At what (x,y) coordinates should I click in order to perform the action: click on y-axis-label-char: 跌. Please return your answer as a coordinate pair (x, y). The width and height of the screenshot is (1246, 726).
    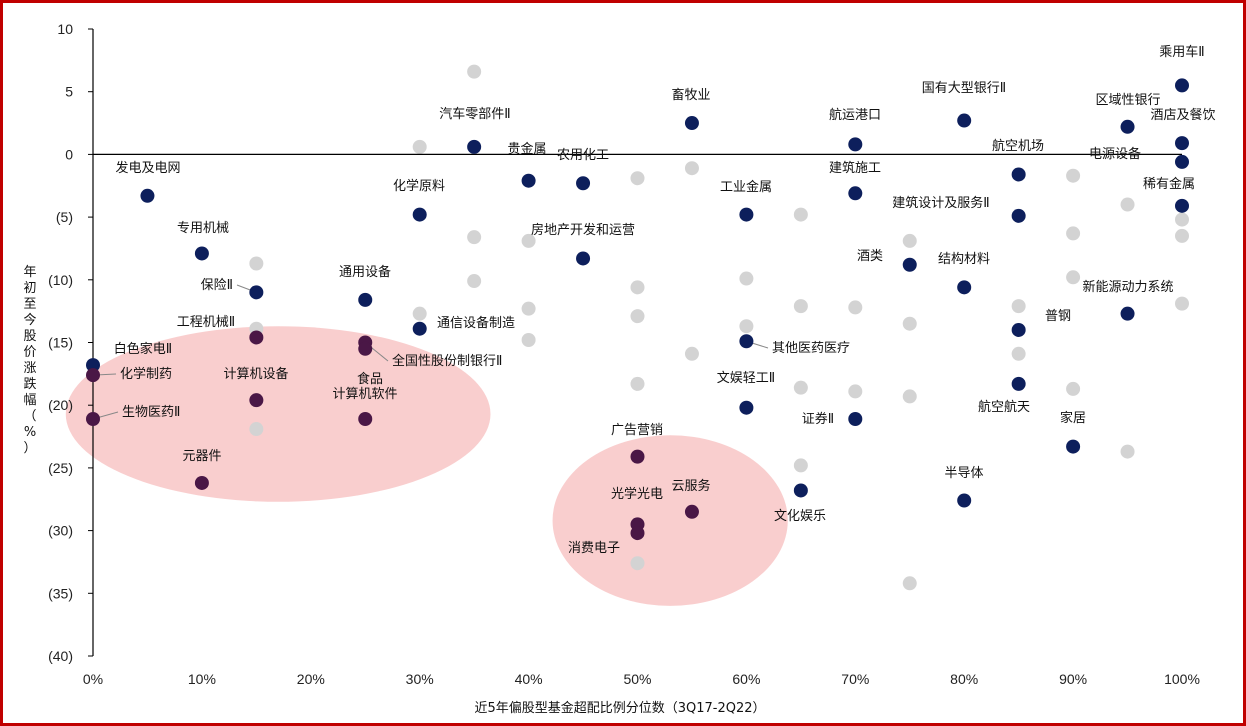
    Looking at the image, I should click on (29, 384).